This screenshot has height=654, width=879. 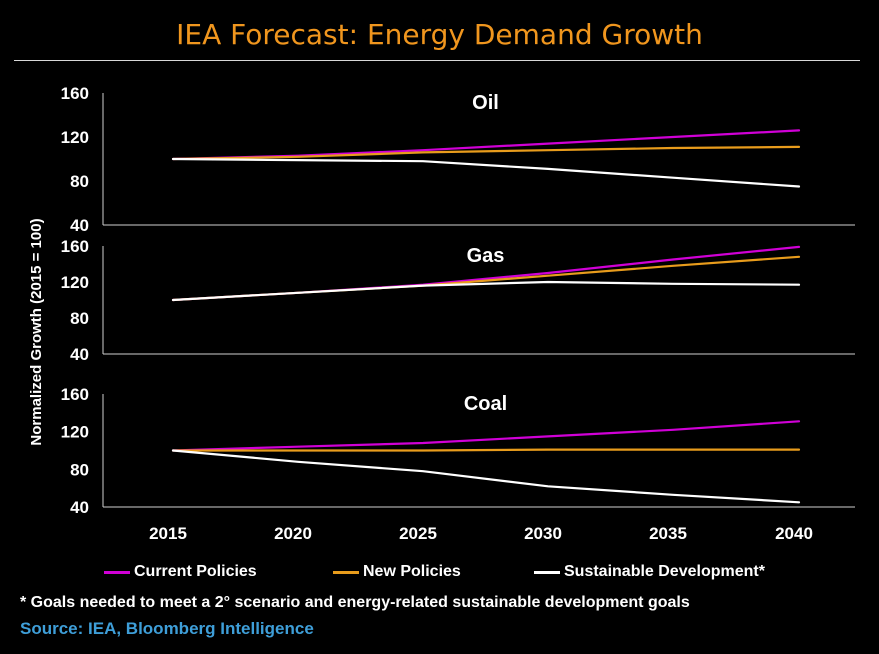 What do you see at coordinates (664, 571) in the screenshot?
I see `legend-label-sustainable-development: Sustainable Development*` at bounding box center [664, 571].